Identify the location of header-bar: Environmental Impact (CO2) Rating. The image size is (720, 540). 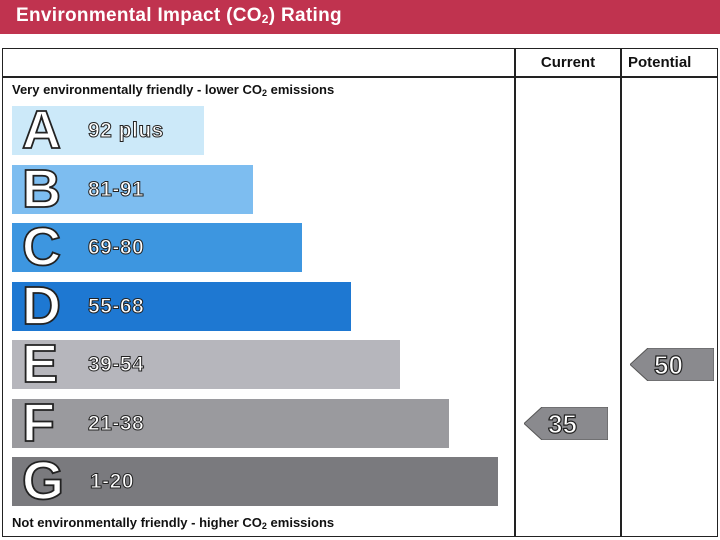
(360, 17).